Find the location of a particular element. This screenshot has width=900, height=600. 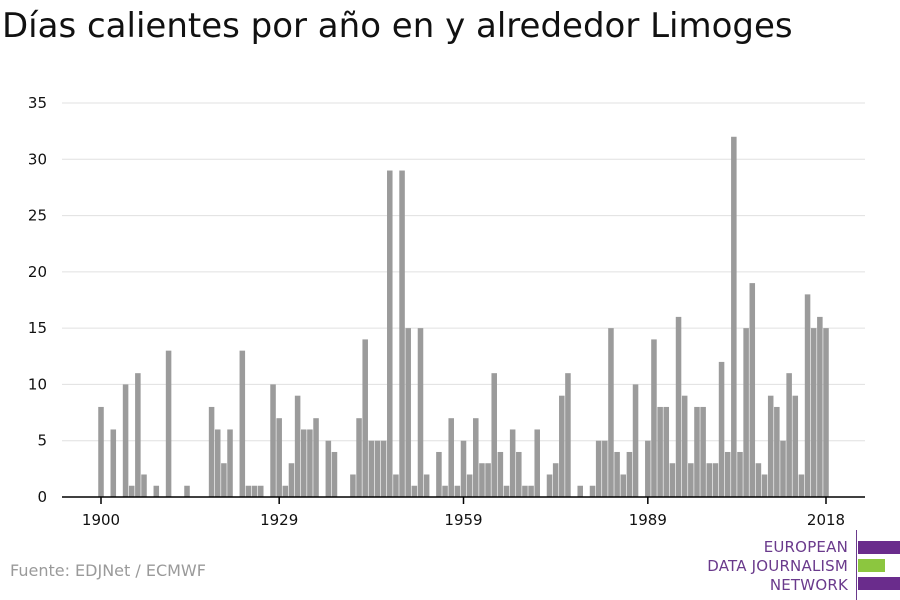

bar-2001 is located at coordinates (721, 429).